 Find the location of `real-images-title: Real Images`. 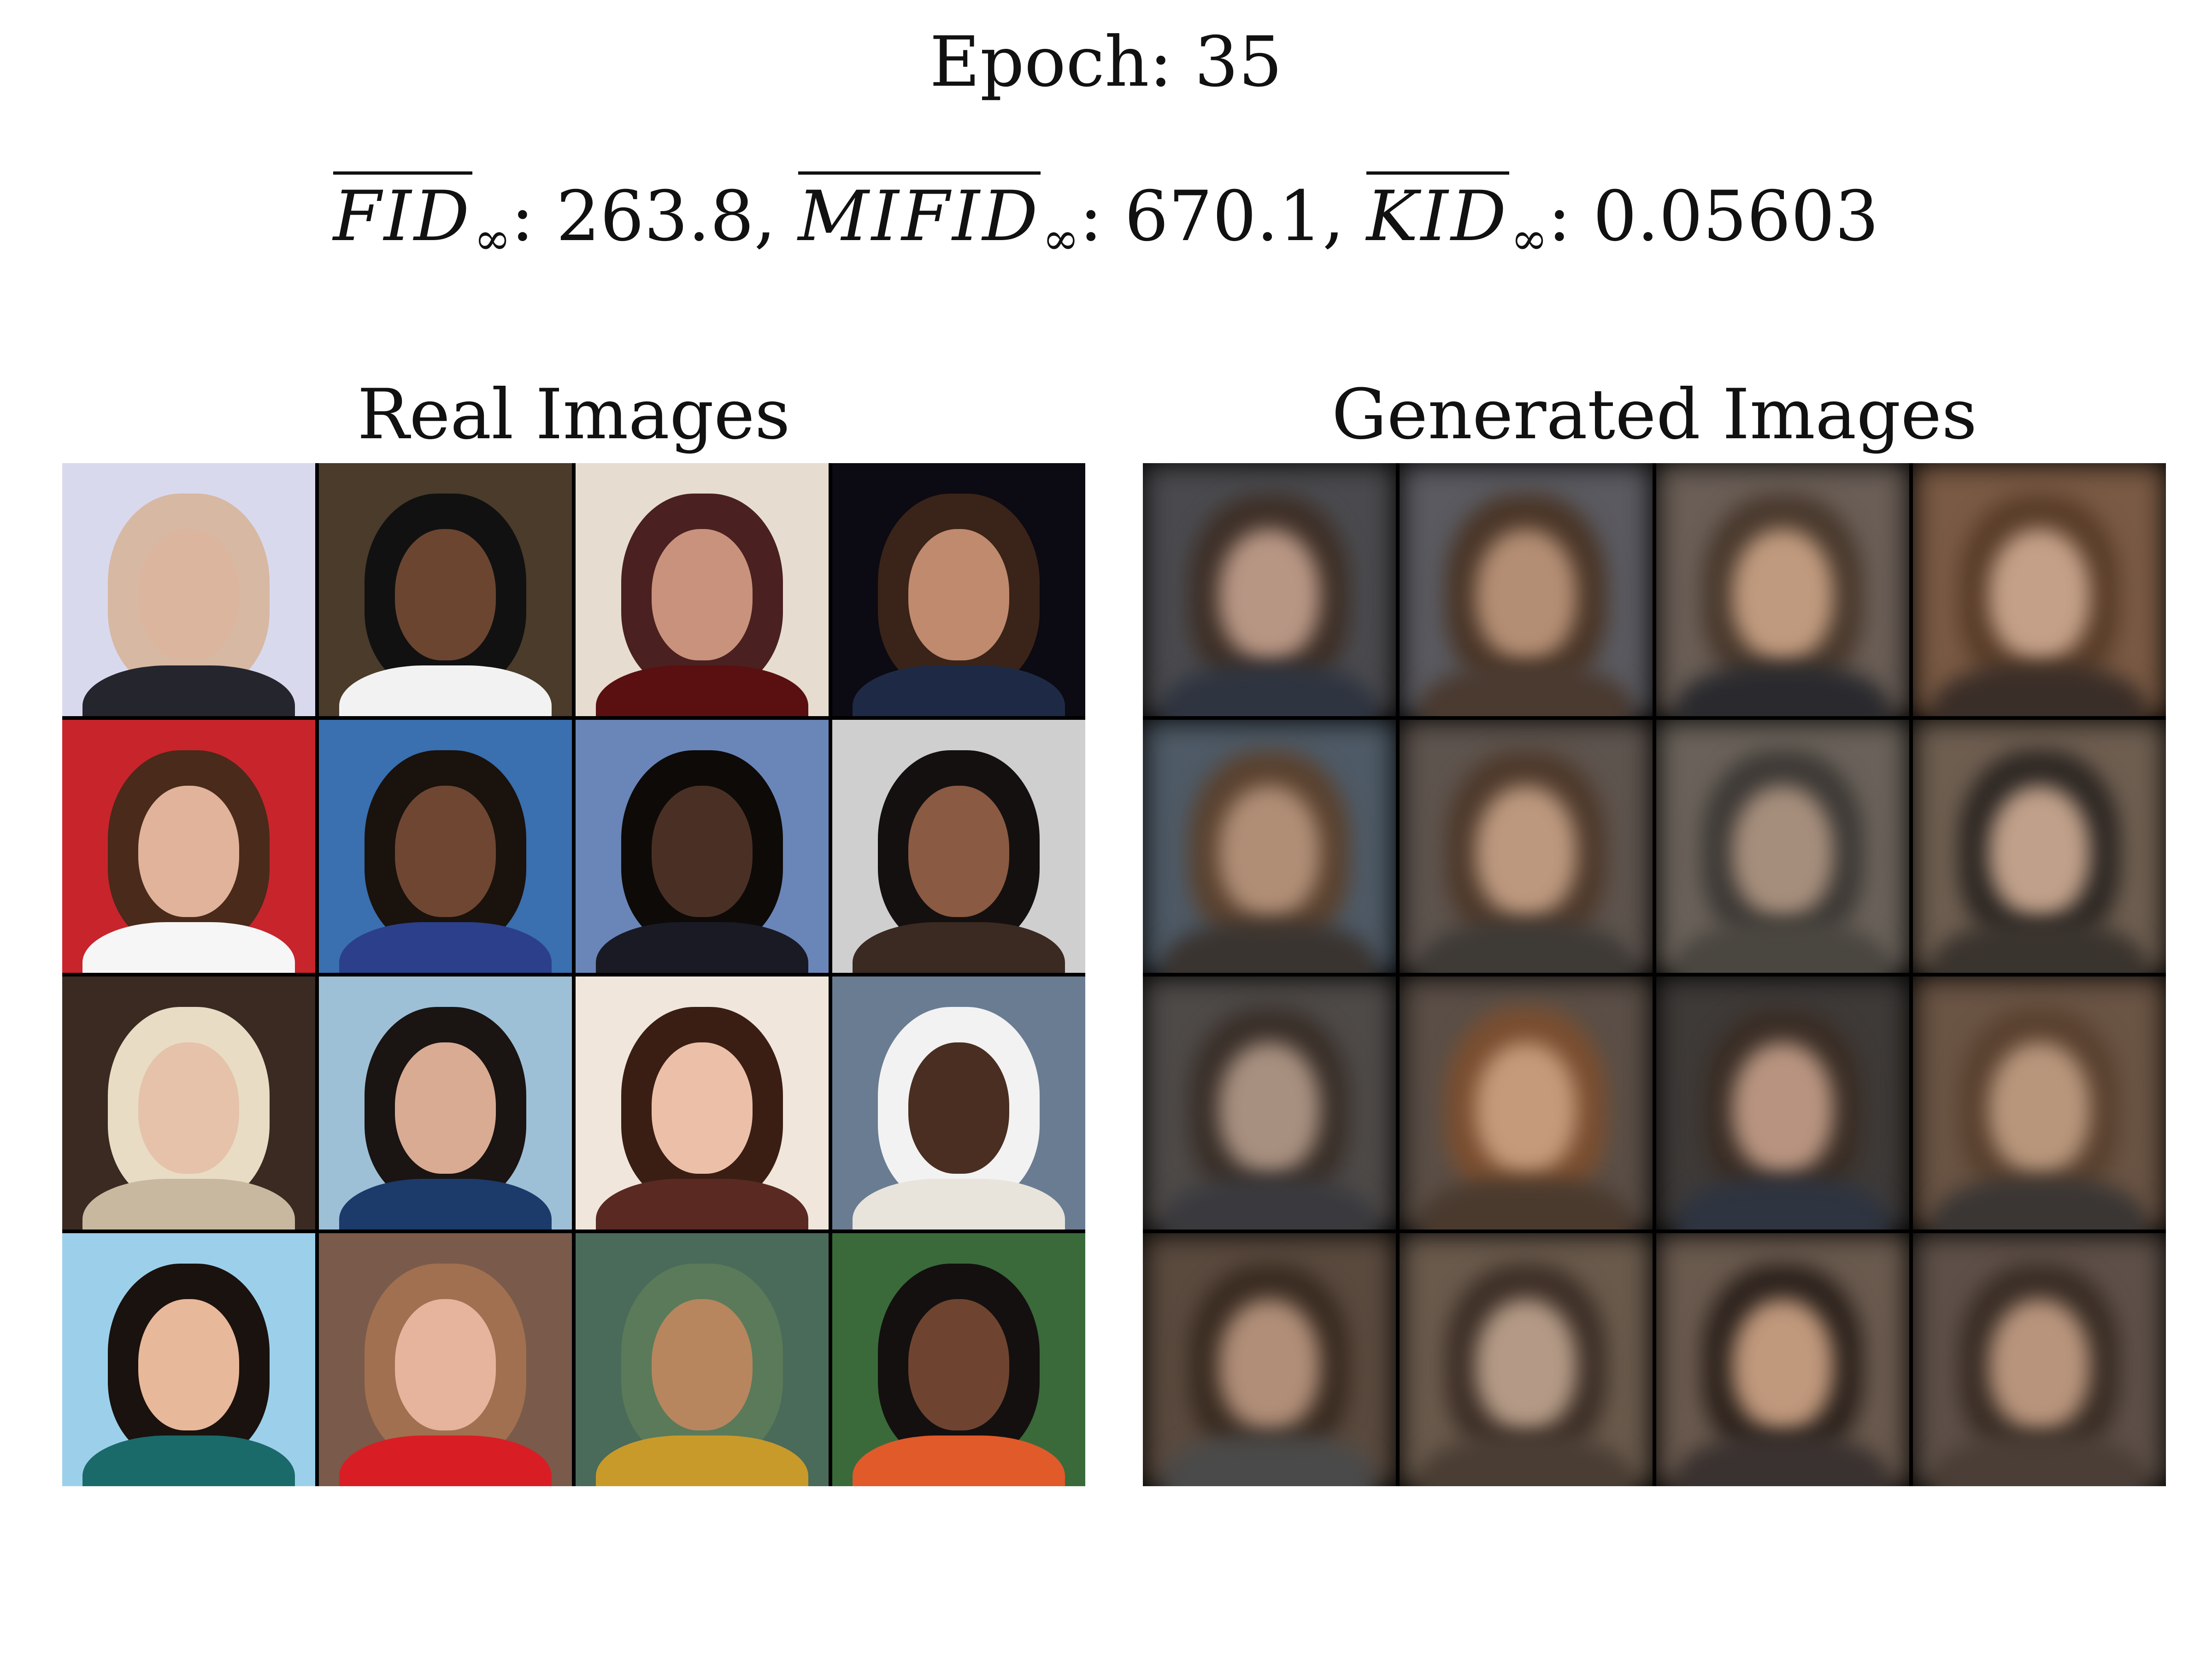

real-images-title: Real Images is located at coordinates (573, 415).